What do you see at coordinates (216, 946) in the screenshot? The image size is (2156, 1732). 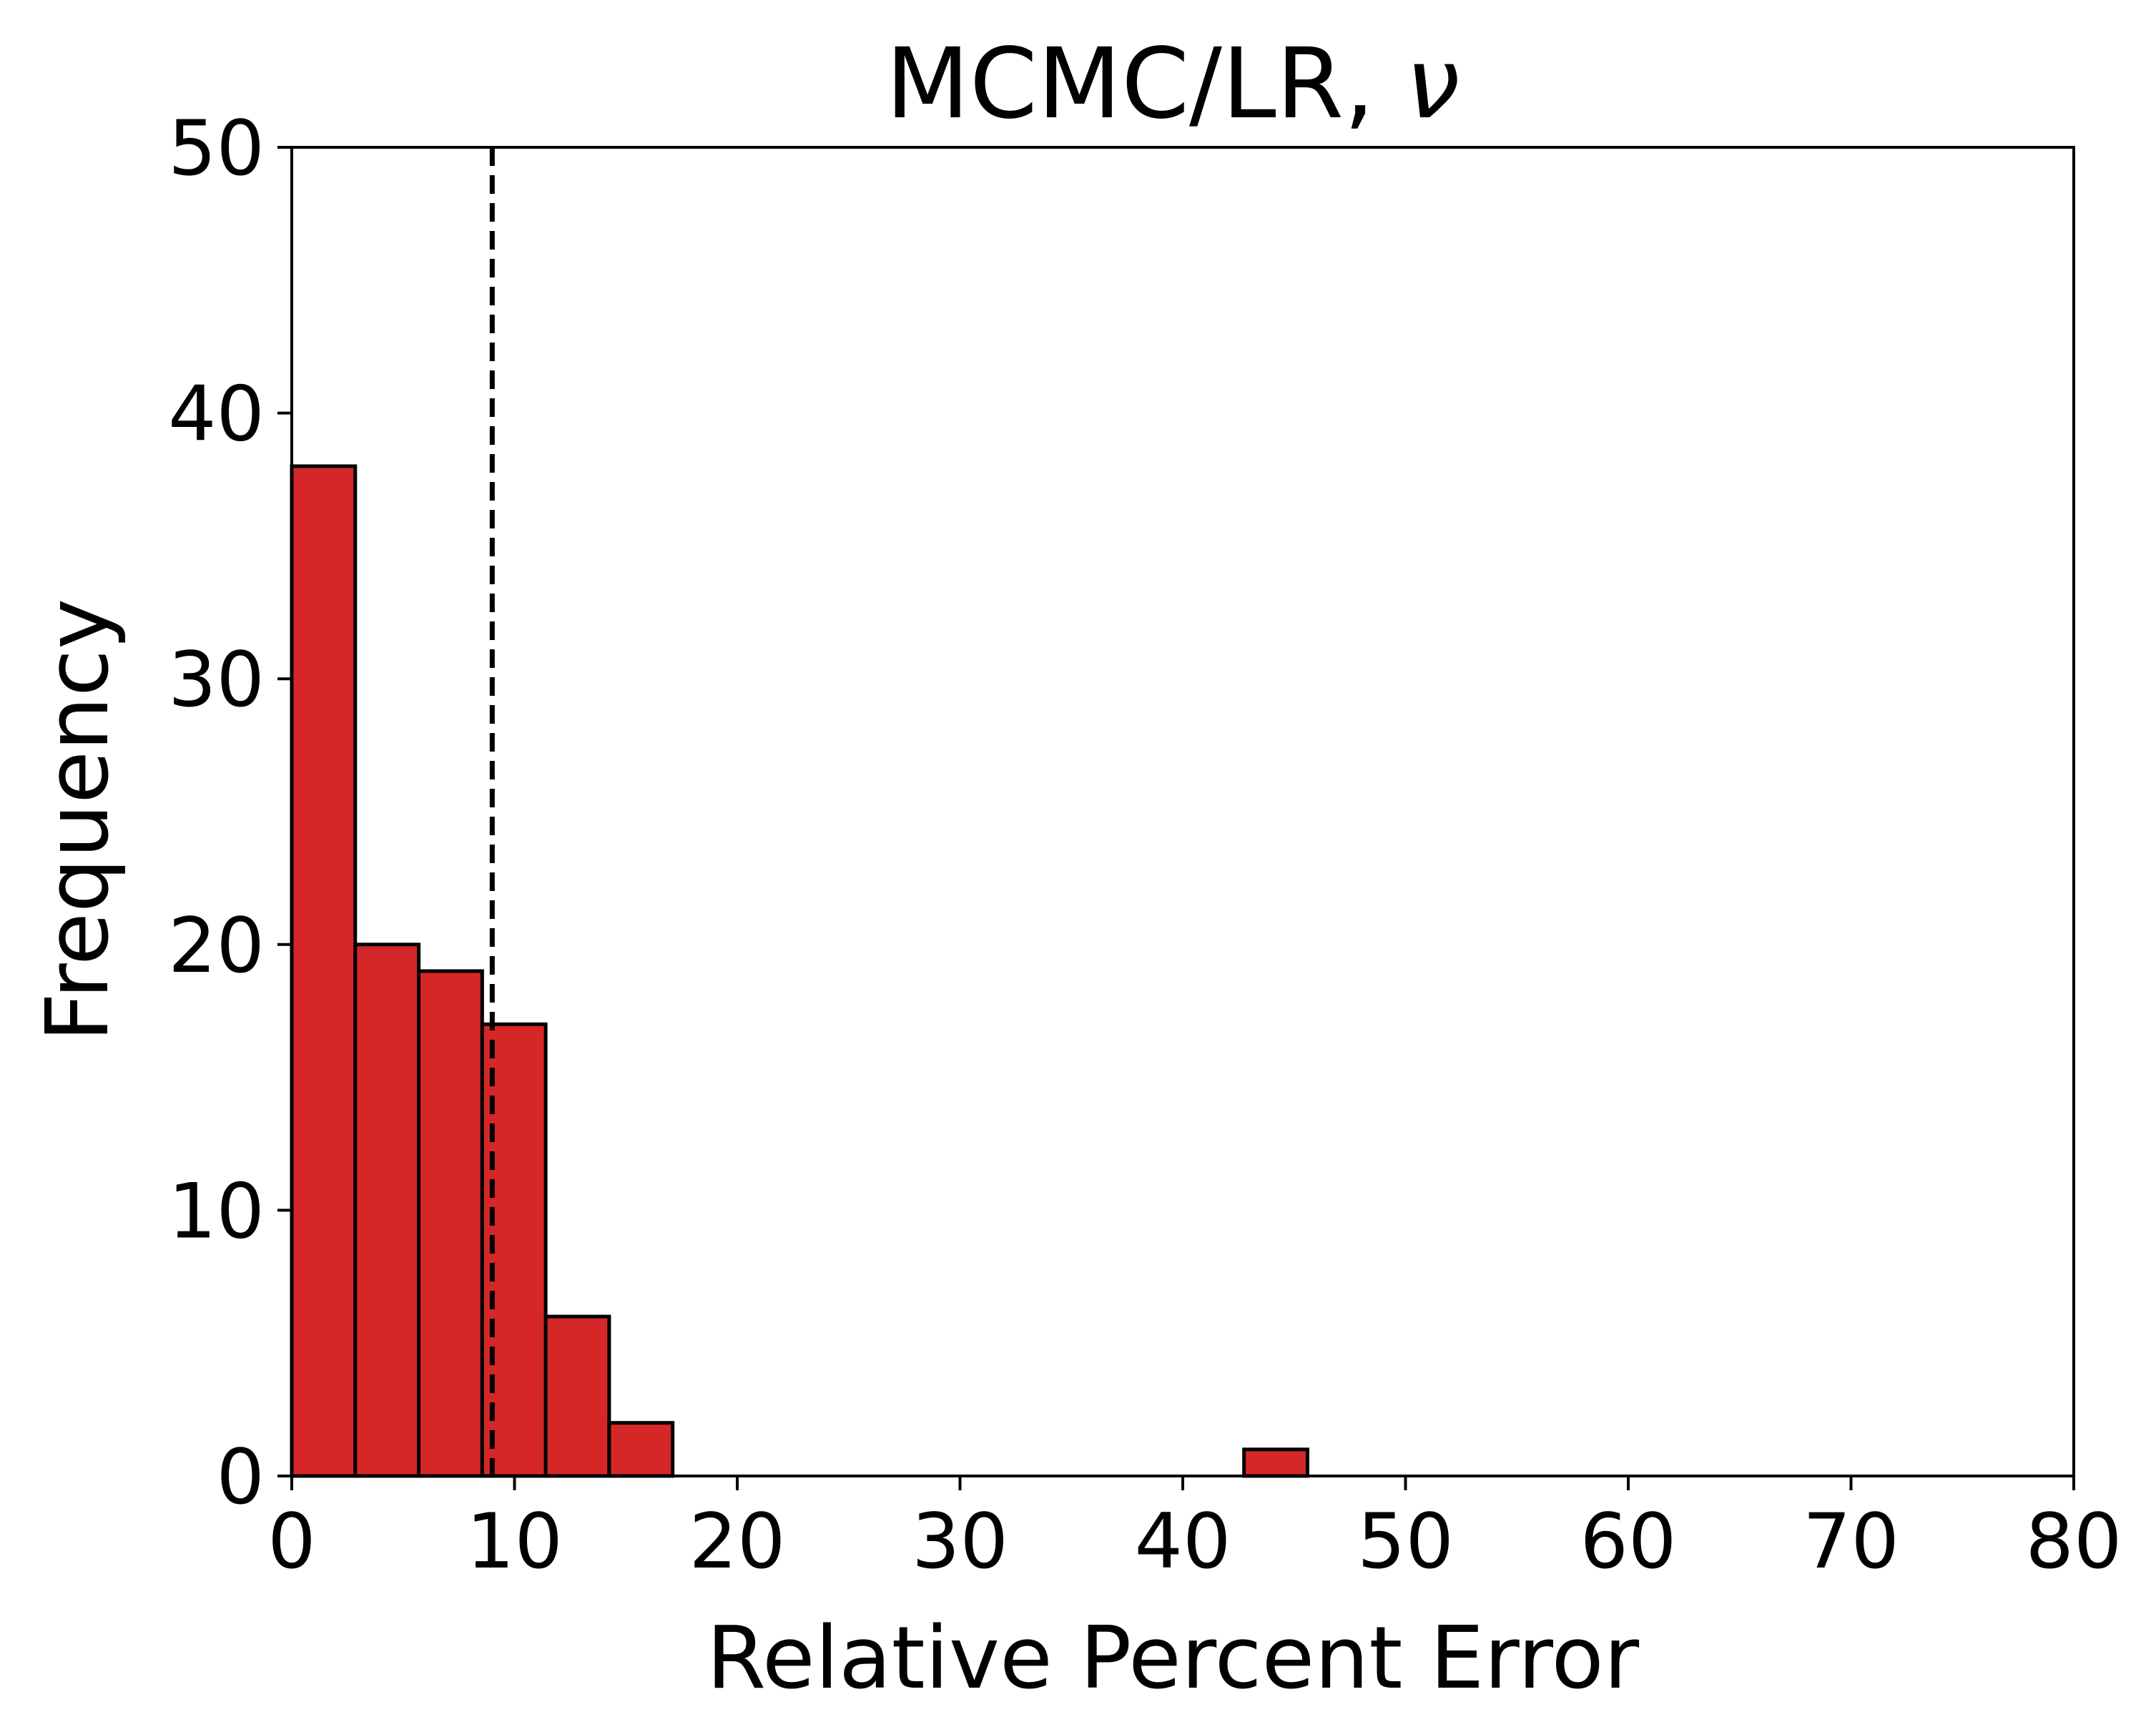 I see `y-tick-label: 20` at bounding box center [216, 946].